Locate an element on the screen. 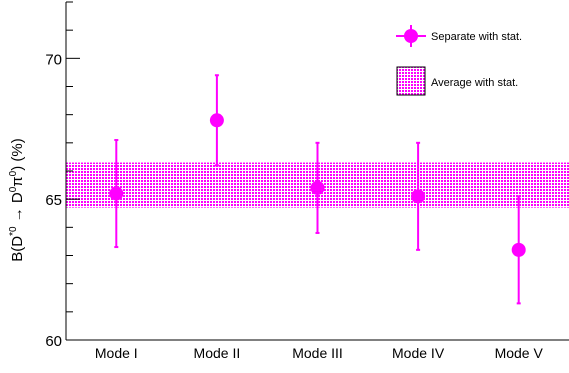 This screenshot has width=569, height=373. x-tick-label: Mode V is located at coordinates (519, 353).